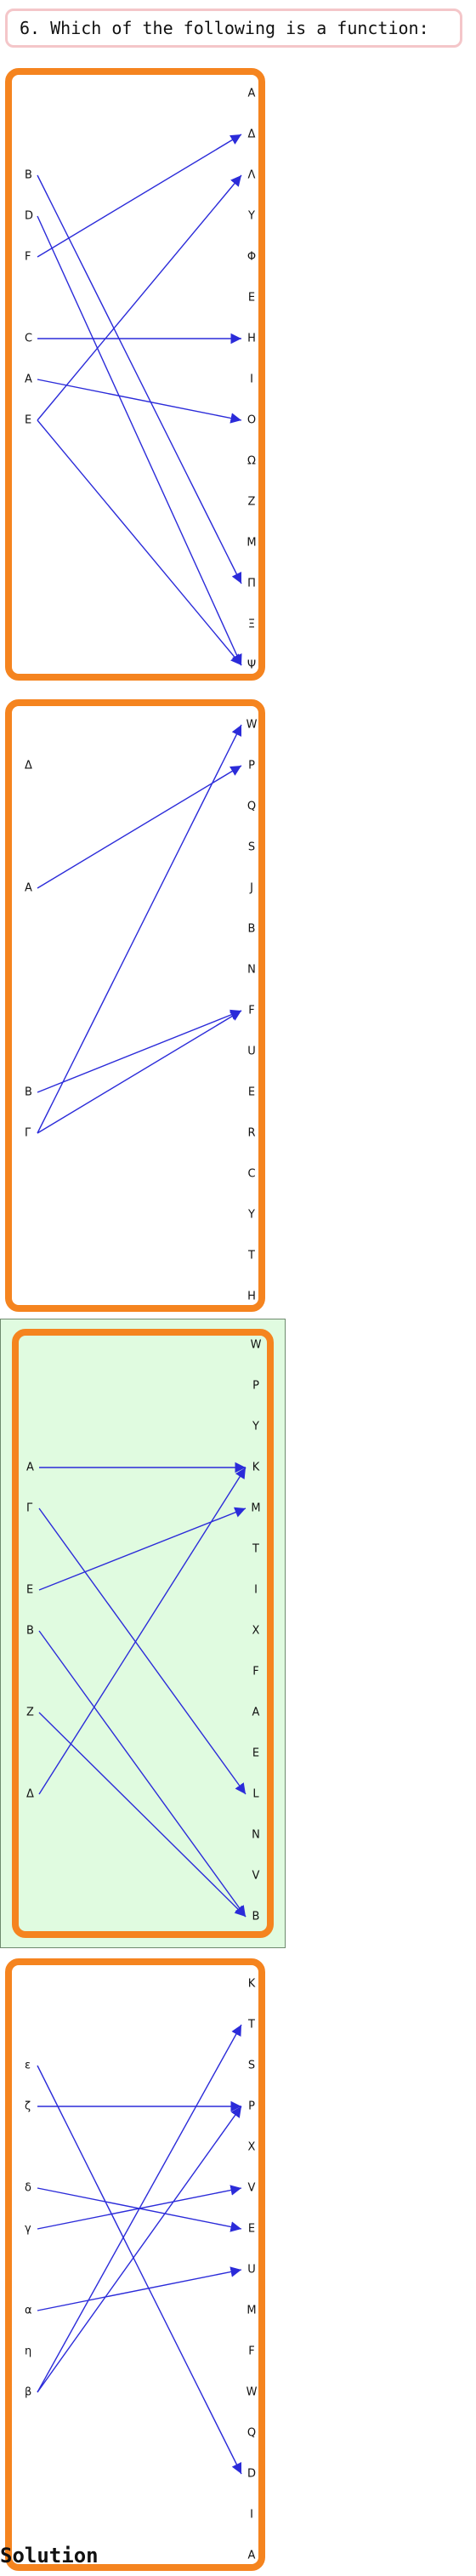  I want to click on codomain-label: L, so click(256, 1795).